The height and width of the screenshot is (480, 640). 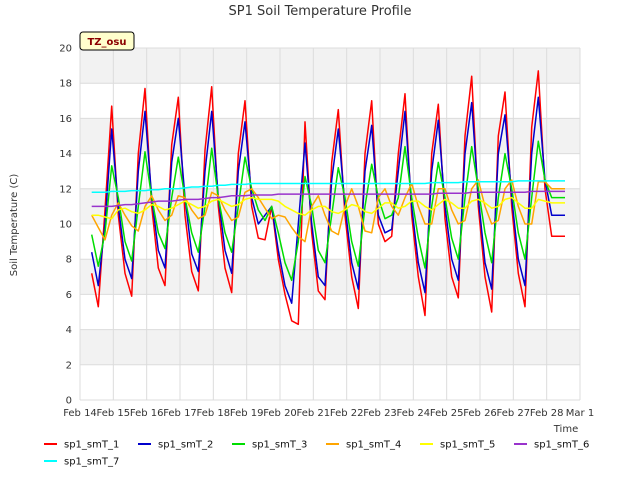 What do you see at coordinates (214, 413) in the screenshot?
I see `x-tick-label: Feb 18` at bounding box center [214, 413].